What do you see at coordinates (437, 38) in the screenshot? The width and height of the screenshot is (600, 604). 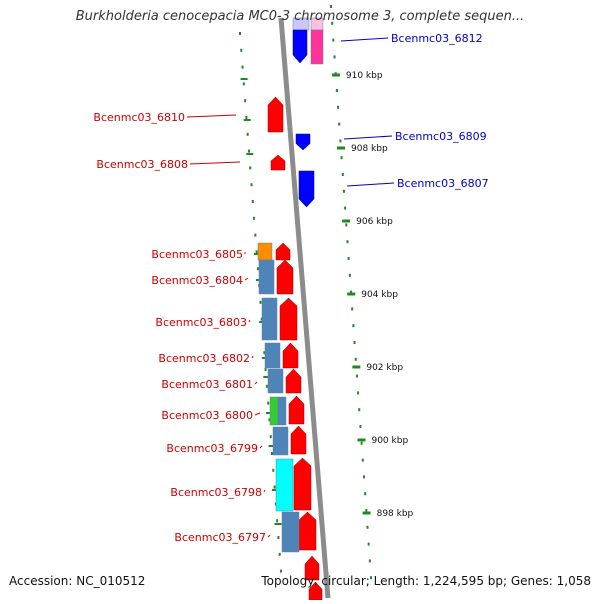 I see `reverse-gene-label: Bcenmc03_6812` at bounding box center [437, 38].